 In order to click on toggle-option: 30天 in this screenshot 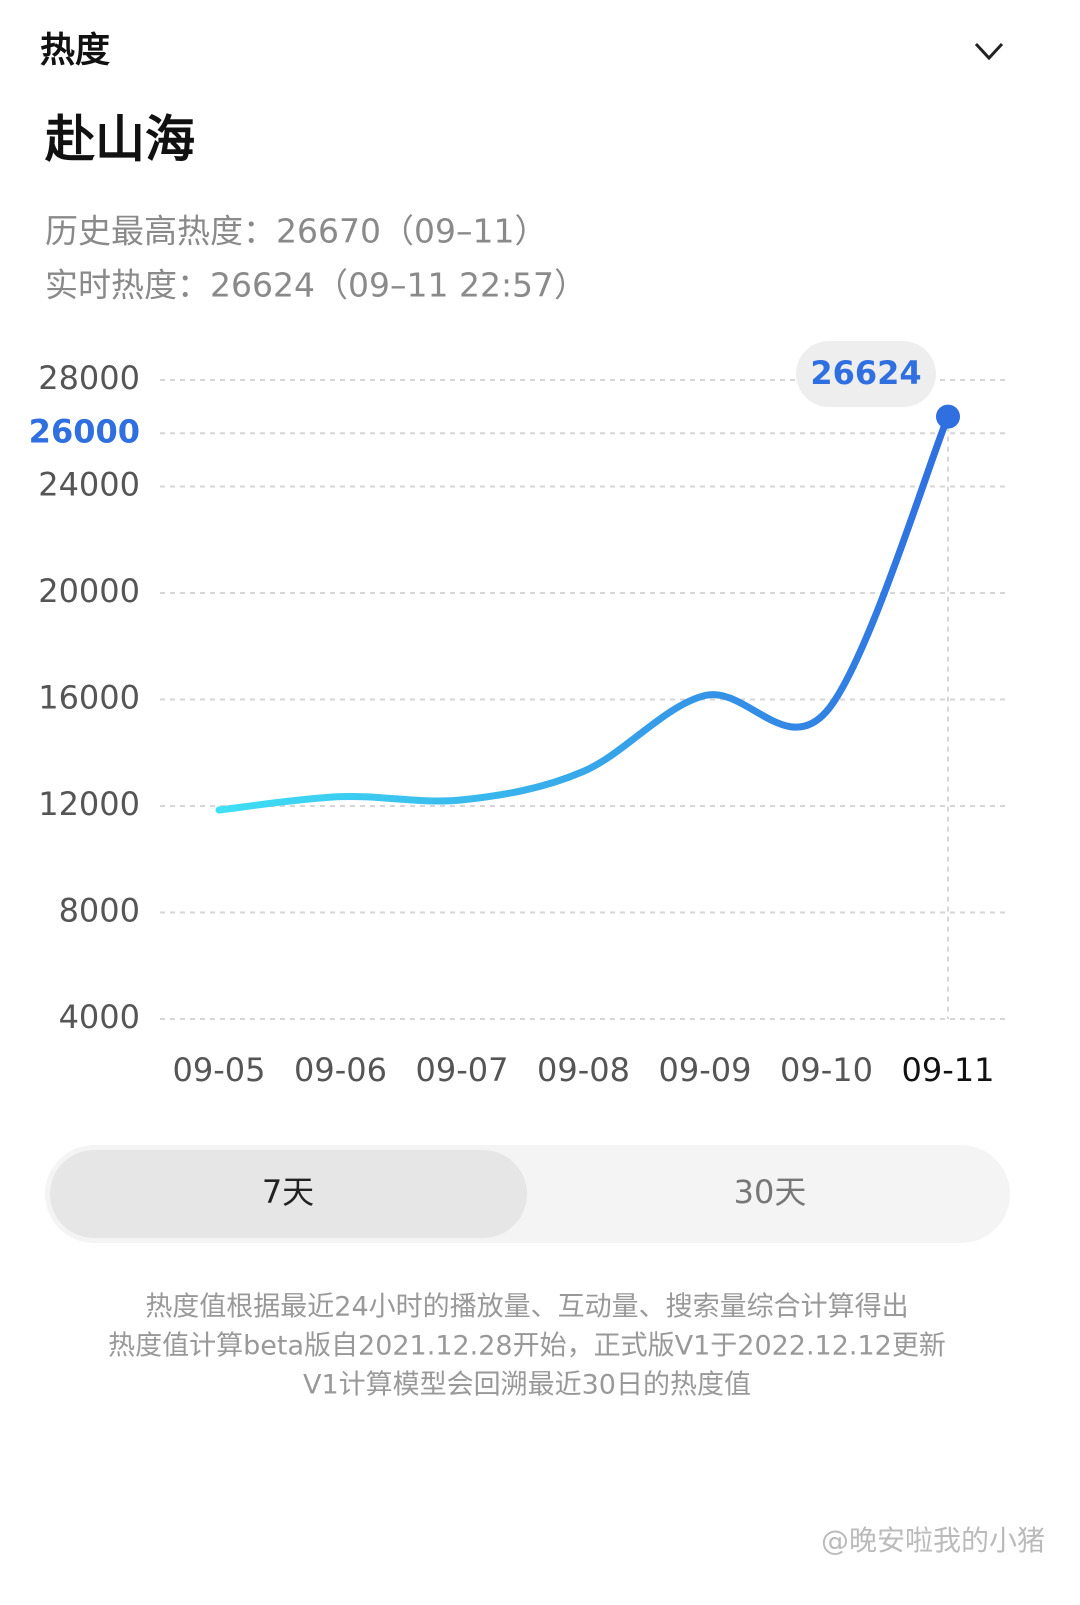, I will do `click(770, 1192)`.